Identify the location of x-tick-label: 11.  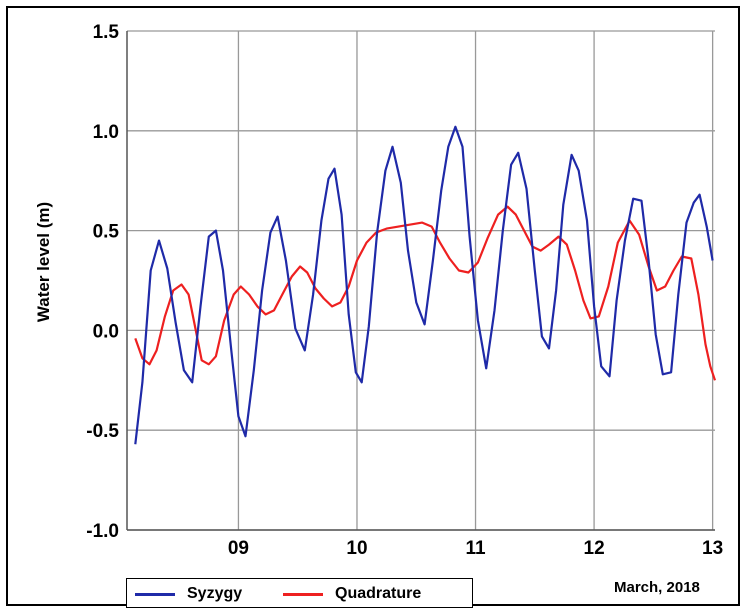
(475, 548).